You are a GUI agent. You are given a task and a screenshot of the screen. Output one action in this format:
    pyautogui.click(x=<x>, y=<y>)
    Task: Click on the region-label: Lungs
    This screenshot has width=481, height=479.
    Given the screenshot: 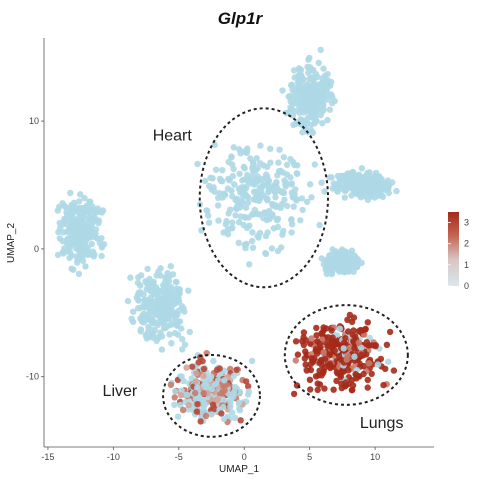 What is the action you would take?
    pyautogui.click(x=382, y=423)
    